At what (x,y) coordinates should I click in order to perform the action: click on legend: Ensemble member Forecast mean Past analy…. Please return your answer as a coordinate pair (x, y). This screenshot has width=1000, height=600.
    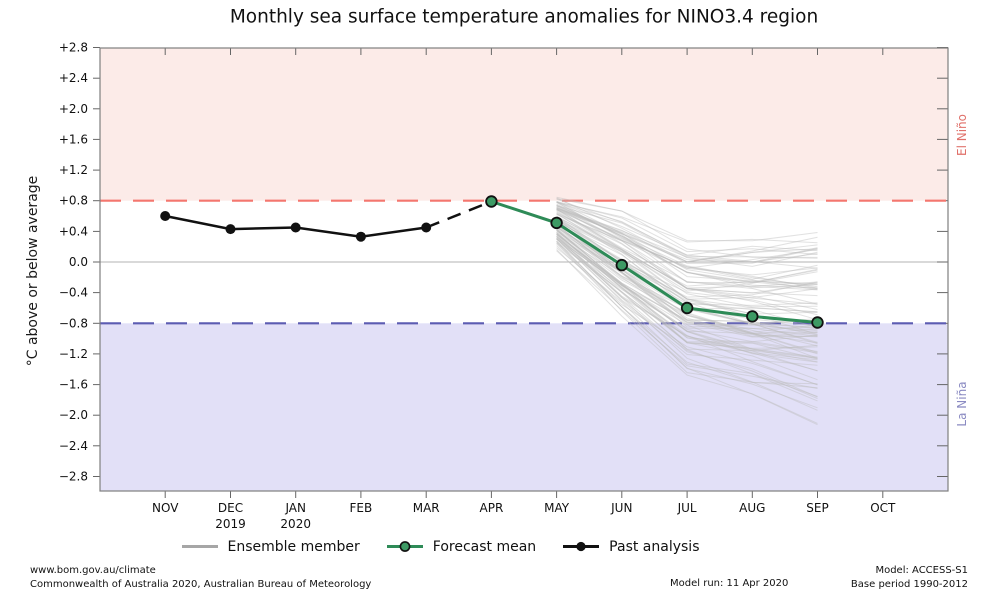
    Looking at the image, I should click on (440, 547).